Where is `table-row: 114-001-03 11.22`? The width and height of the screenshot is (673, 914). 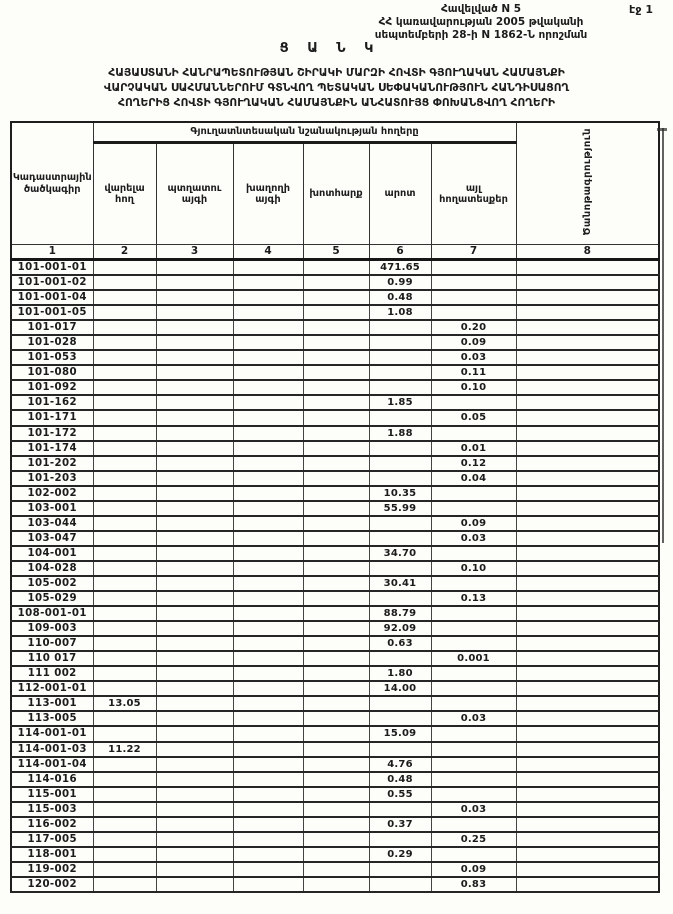
table-row: 114-001-03 11.22 is located at coordinates (335, 749).